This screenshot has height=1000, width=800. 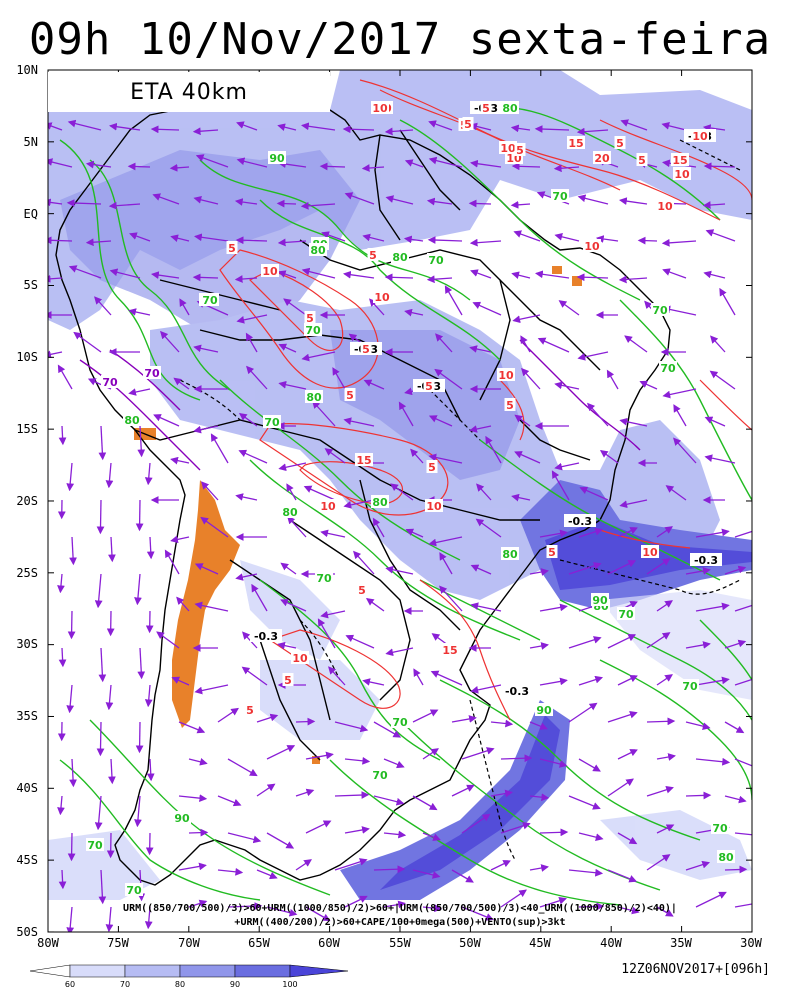 I want to click on lon-tick: 80W, so click(x=48, y=943).